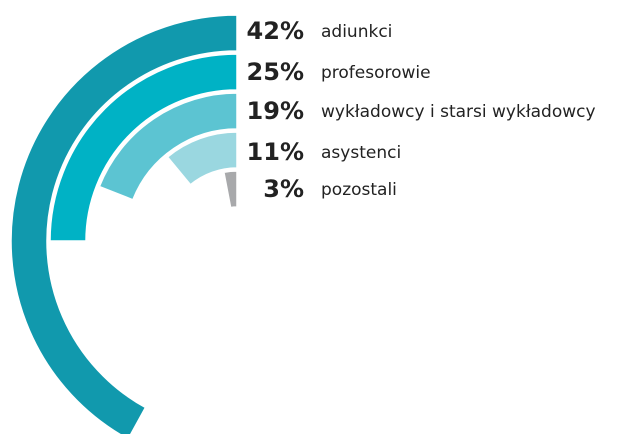 The image size is (631, 438). I want to click on value-label: 11%, so click(275, 152).